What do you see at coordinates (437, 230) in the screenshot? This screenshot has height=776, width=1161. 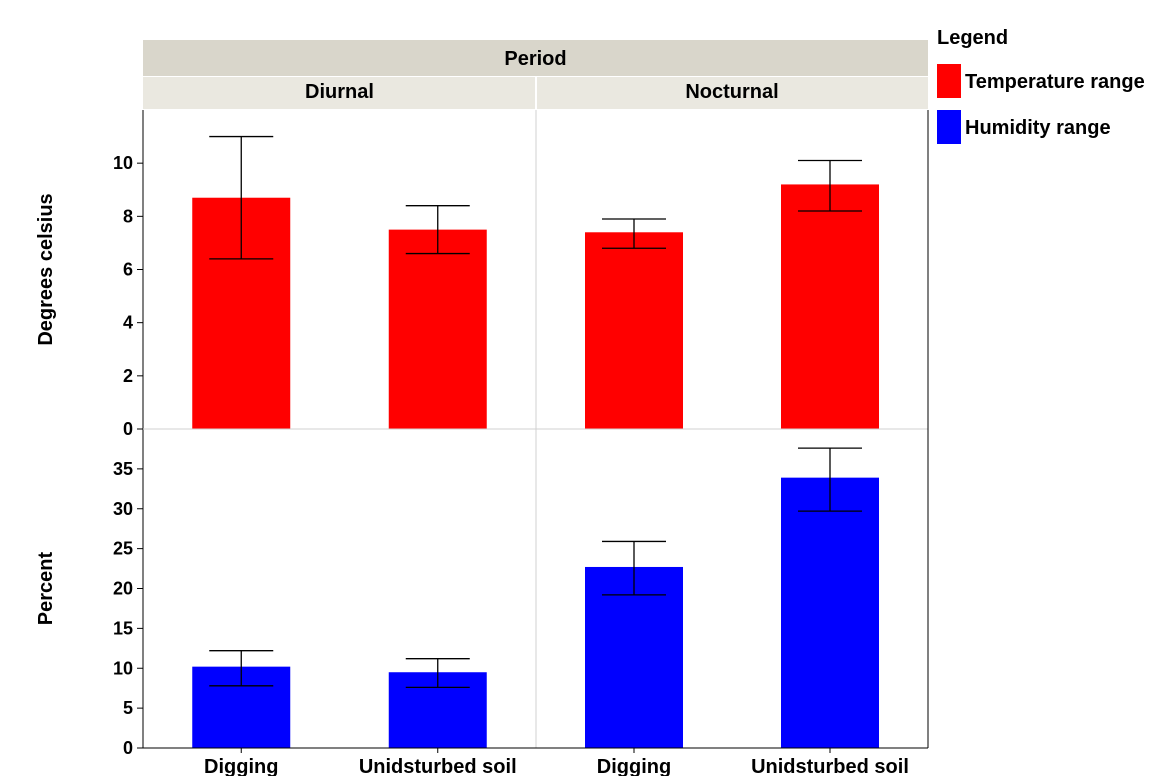 I see `error-bar-temperature-range-diurnal-unidsturbed-soil` at bounding box center [437, 230].